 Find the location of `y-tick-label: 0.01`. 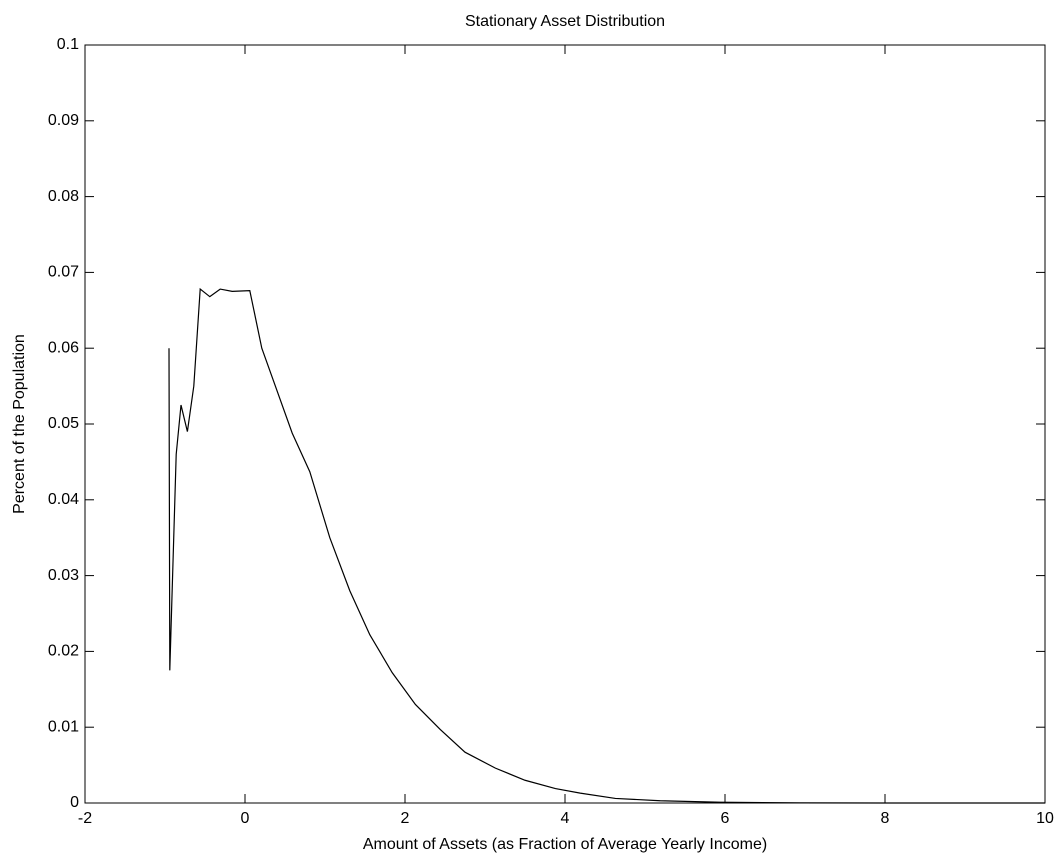

y-tick-label: 0.01 is located at coordinates (63, 726).